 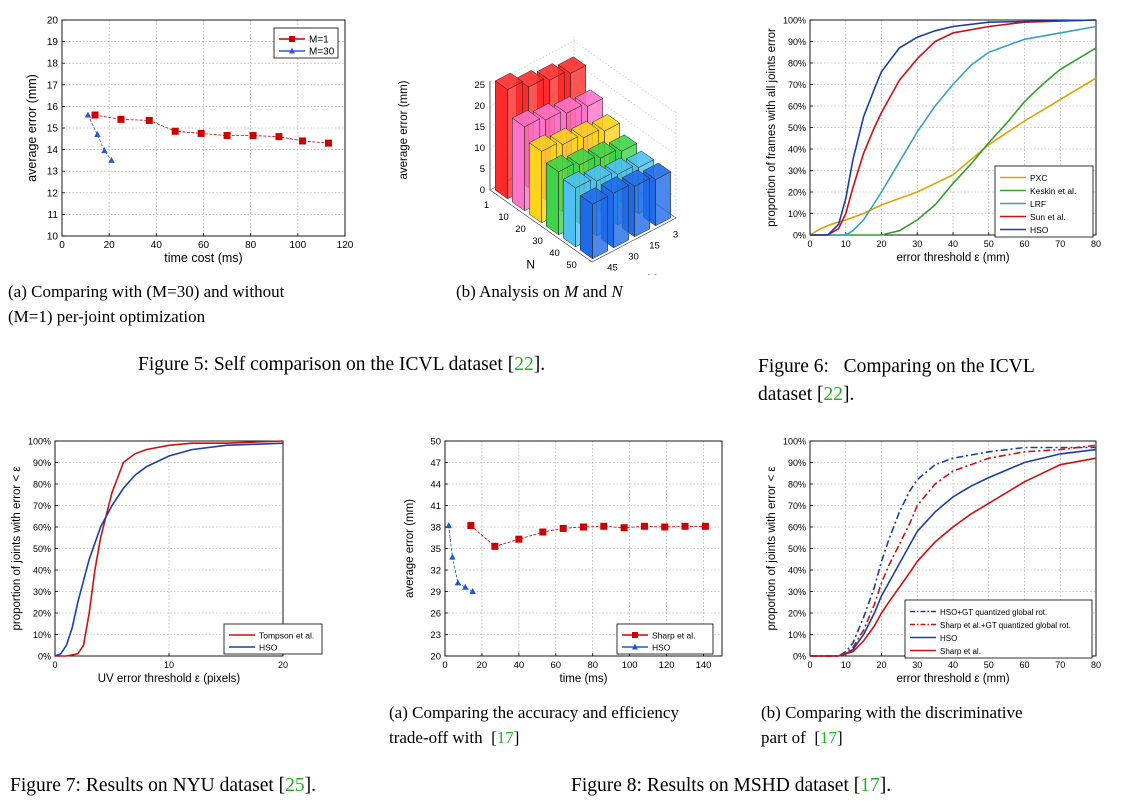 I want to click on y-tick-label: 30%, so click(x=797, y=171).